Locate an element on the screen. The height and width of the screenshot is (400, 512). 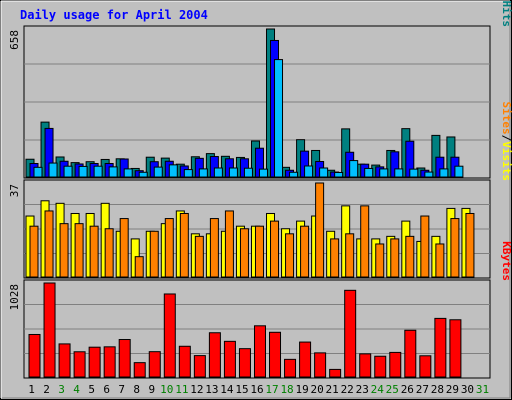
day-label-9: 9 is located at coordinates (151, 389).